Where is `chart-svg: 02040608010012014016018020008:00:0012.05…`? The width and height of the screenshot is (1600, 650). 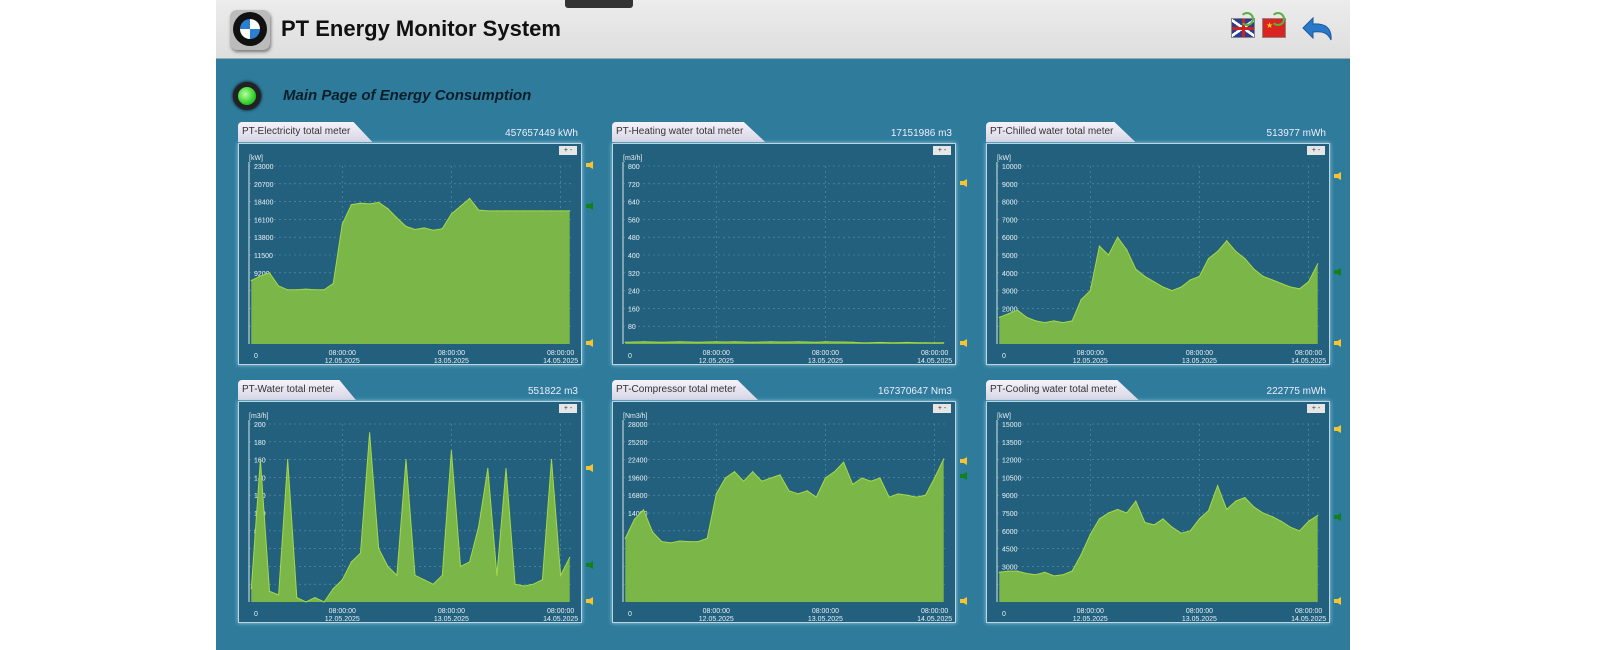 chart-svg: 02040608010012014016018020008:00:0012.05… is located at coordinates (413, 517).